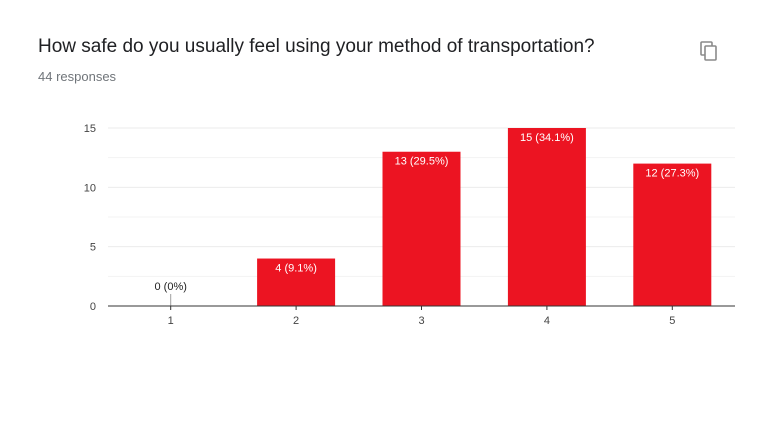 The image size is (760, 422). What do you see at coordinates (77, 76) in the screenshot?
I see `response-count: 44 responses` at bounding box center [77, 76].